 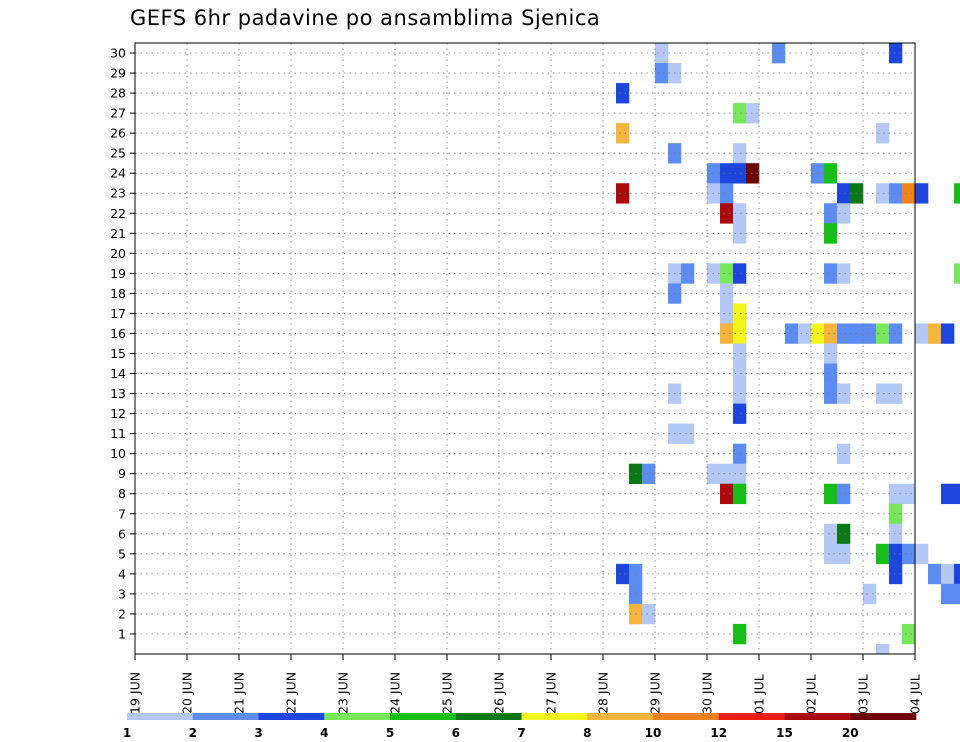 What do you see at coordinates (122, 593) in the screenshot?
I see `y-tick-label: 3` at bounding box center [122, 593].